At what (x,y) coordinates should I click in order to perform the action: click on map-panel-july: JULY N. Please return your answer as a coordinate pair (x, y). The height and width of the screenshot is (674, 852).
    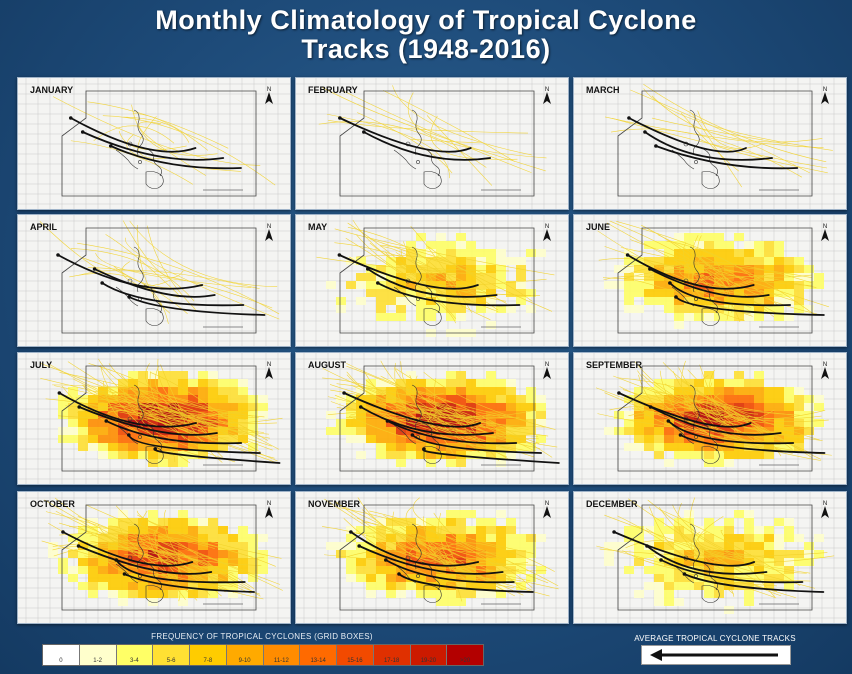
    Looking at the image, I should click on (154, 418).